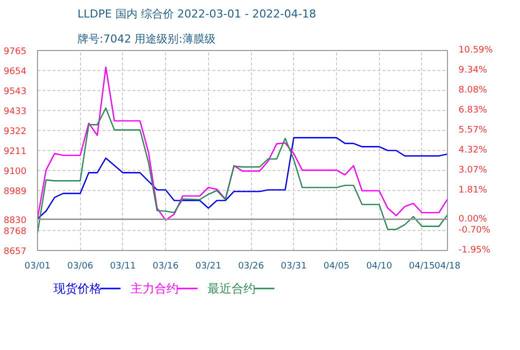  What do you see at coordinates (379, 267) in the screenshot?
I see `x-tick-label: 04/10` at bounding box center [379, 267].